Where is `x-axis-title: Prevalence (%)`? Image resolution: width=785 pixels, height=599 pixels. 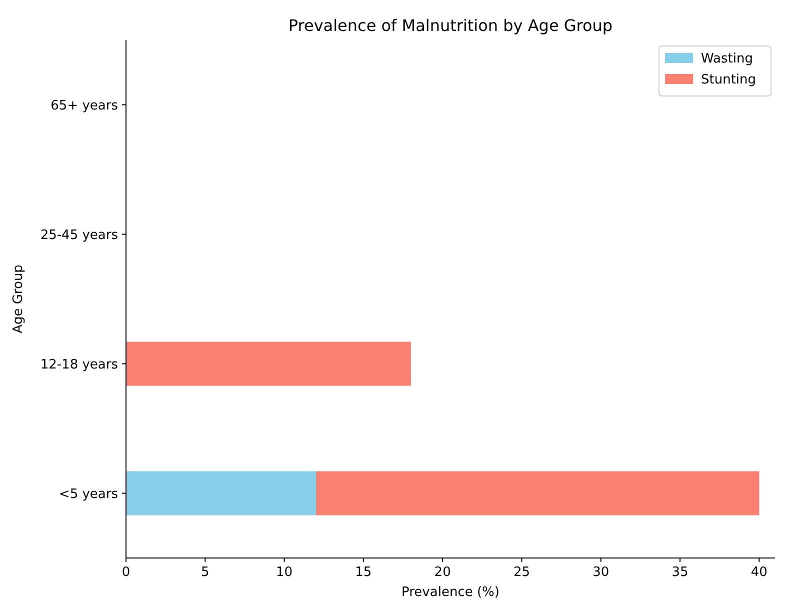
x-axis-title: Prevalence (%) is located at coordinates (451, 592).